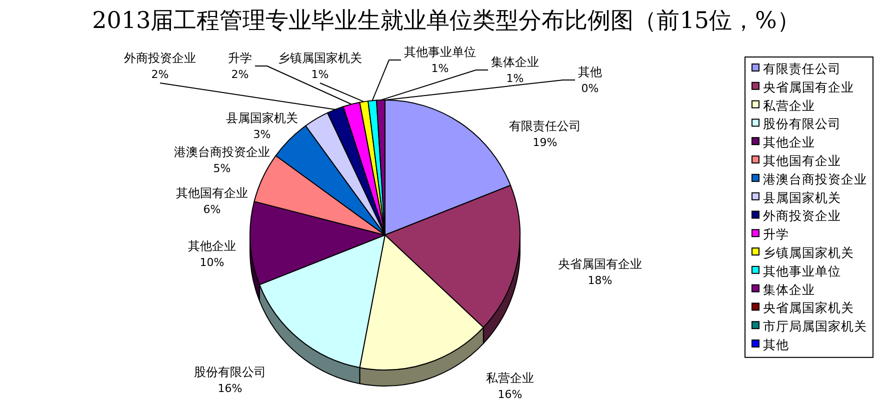  What do you see at coordinates (776, 344) in the screenshot?
I see `legend-label: 其他` at bounding box center [776, 344].